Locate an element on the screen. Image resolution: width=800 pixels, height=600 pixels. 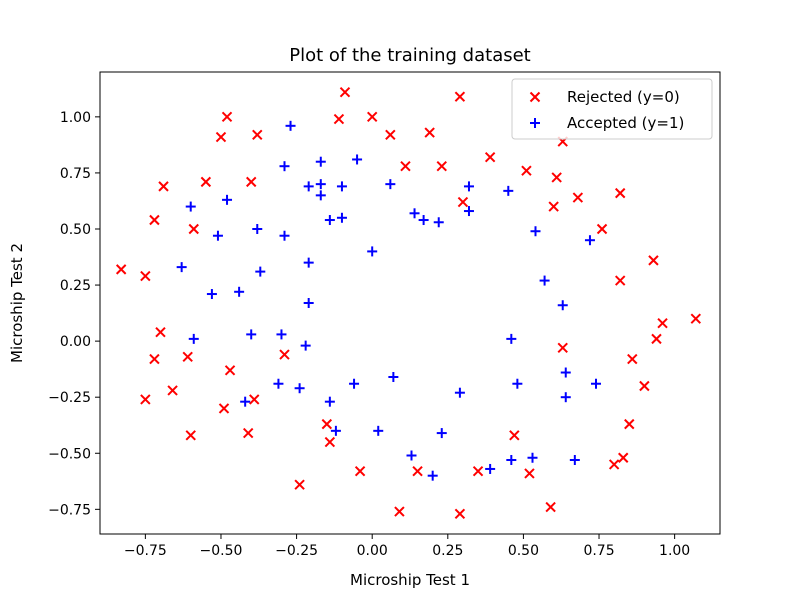
x-marker-icon is located at coordinates (535, 97).